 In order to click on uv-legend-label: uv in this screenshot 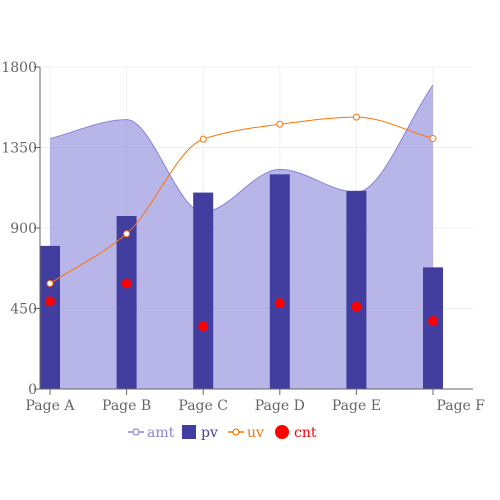, I will do `click(255, 433)`.